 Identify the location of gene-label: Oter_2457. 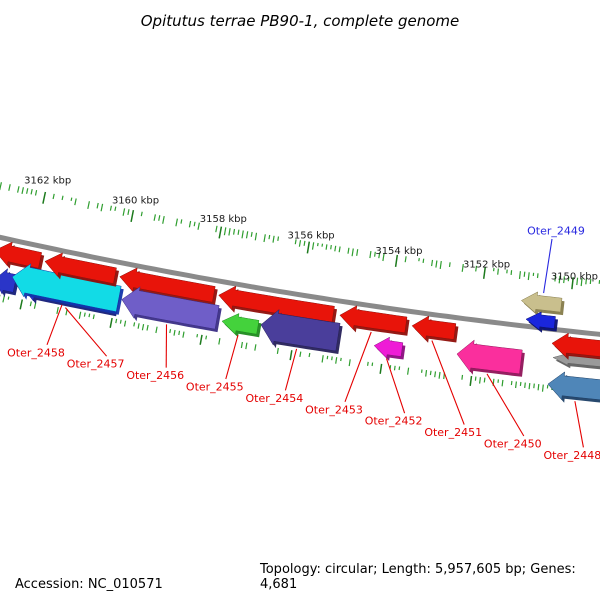
(96, 364).